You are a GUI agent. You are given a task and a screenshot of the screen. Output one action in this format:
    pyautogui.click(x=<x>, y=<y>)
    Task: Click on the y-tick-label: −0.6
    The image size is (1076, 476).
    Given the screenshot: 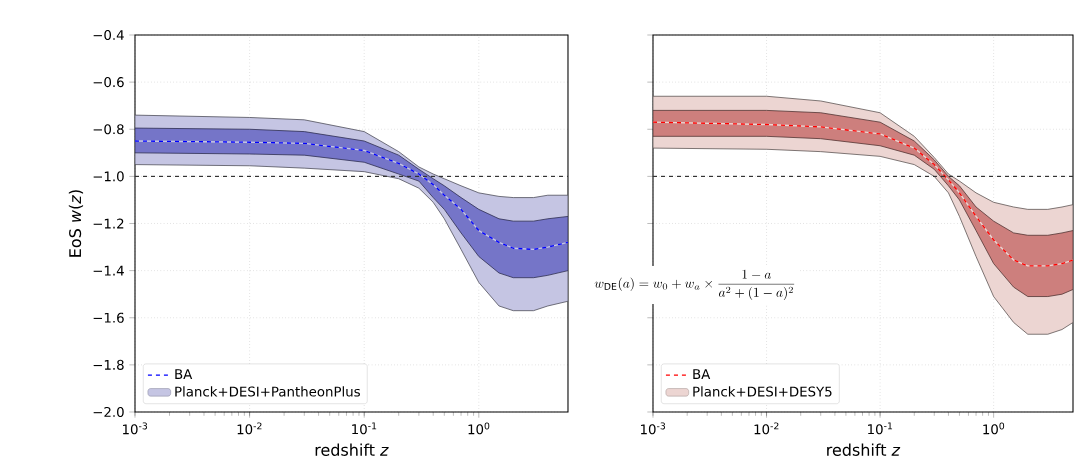 What is the action you would take?
    pyautogui.click(x=108, y=82)
    